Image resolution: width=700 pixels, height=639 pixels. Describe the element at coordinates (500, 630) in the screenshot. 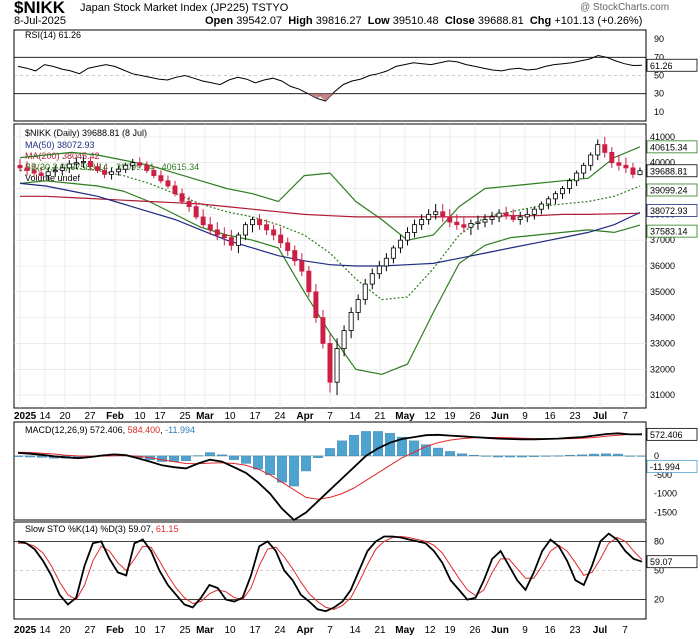

I see `date-tick-label-bottom: Jun` at that location.